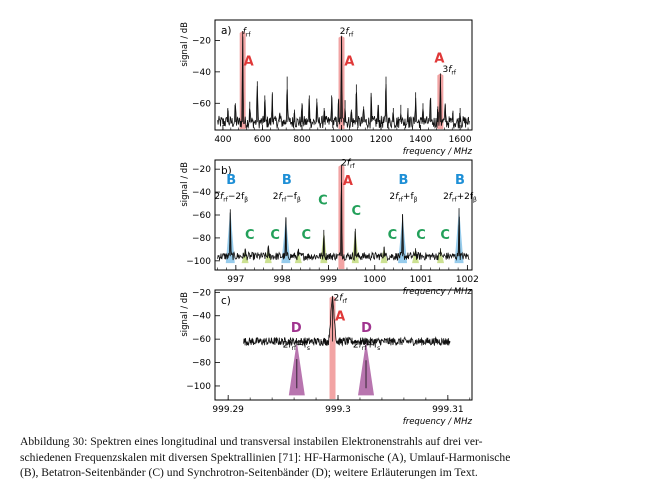  Describe the element at coordinates (403, 198) in the screenshot. I see `frequency-label: 2frf+fβ` at that location.